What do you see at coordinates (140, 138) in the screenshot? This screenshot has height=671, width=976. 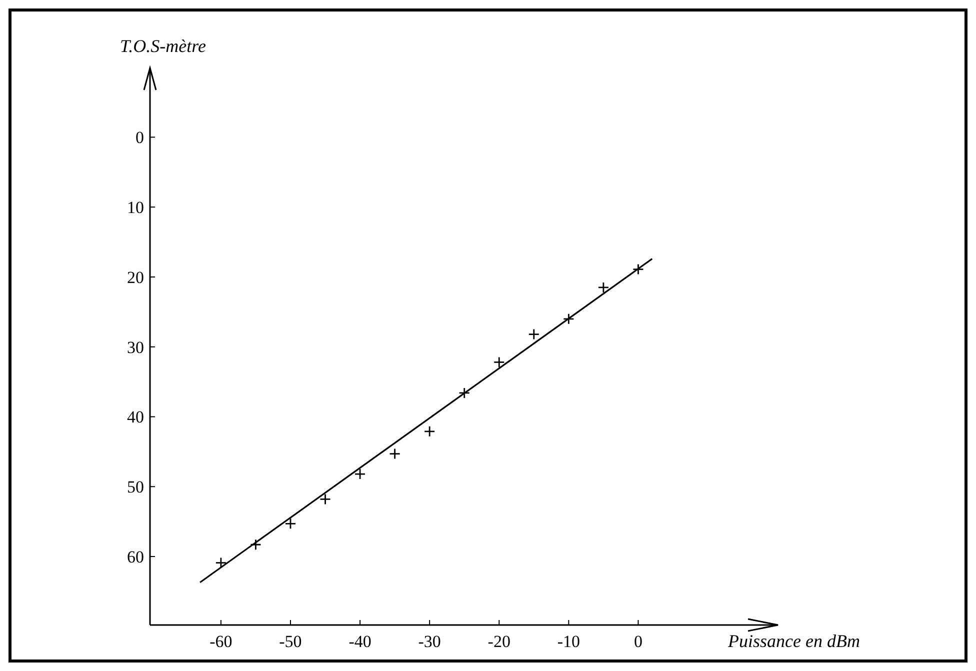 I see `y-tick-label: 0` at bounding box center [140, 138].